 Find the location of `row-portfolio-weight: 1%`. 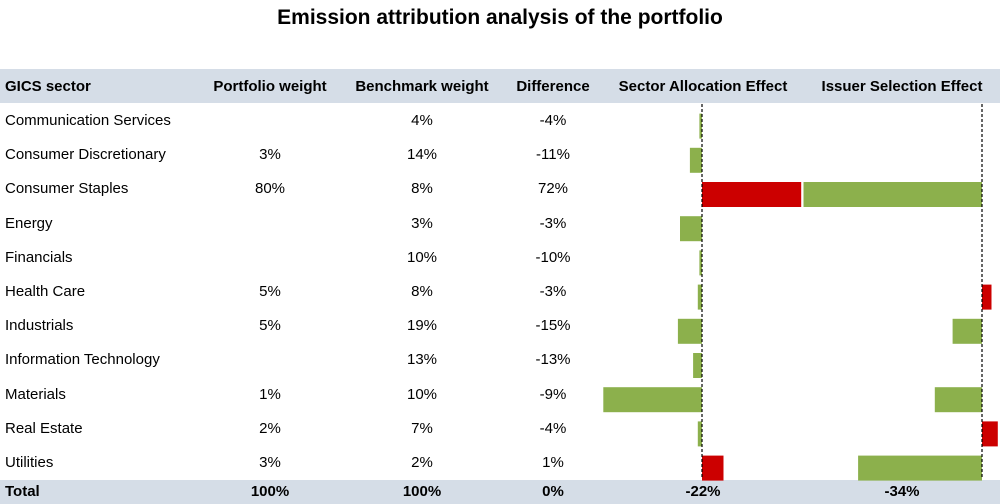

row-portfolio-weight: 1% is located at coordinates (270, 394).